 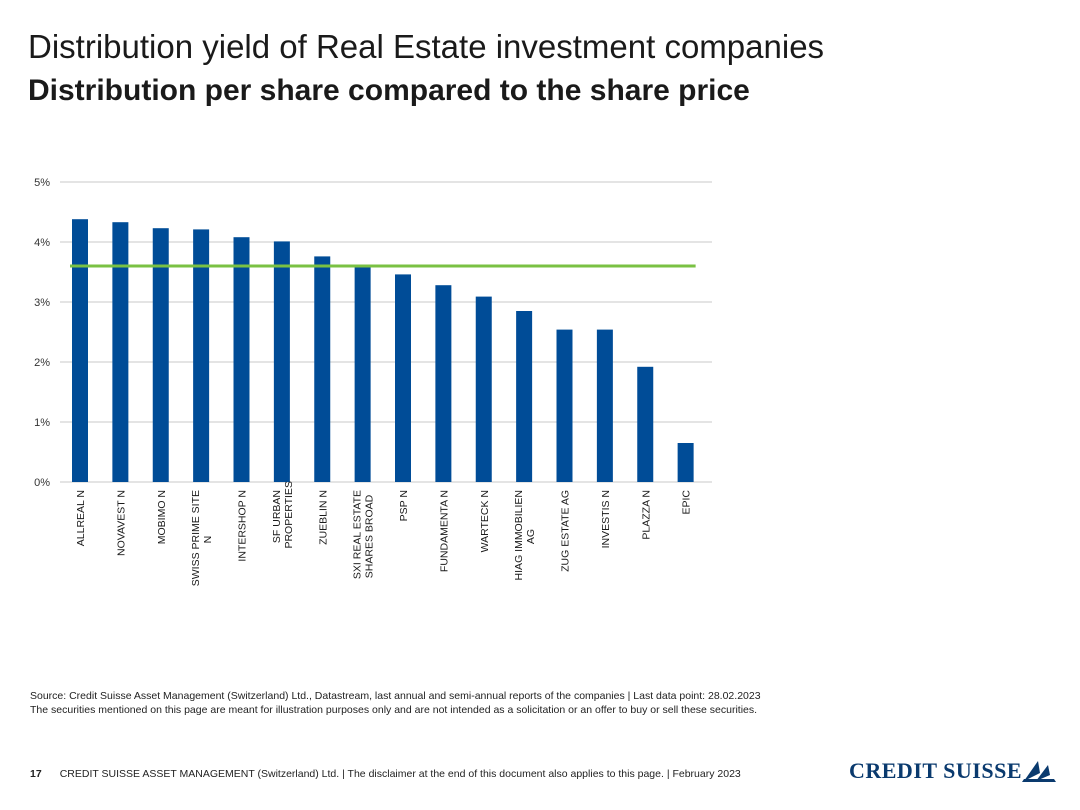 What do you see at coordinates (323, 517) in the screenshot?
I see `x-tick-label: ZUEBLIN N` at bounding box center [323, 517].